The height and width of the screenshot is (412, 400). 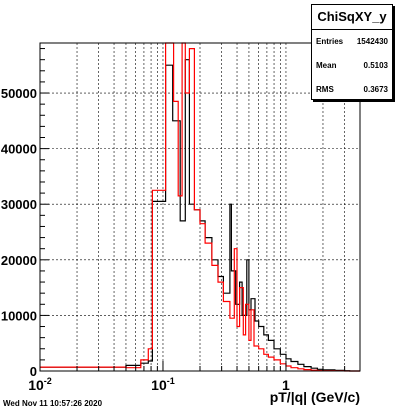 What do you see at coordinates (375, 89) in the screenshot?
I see `stats-value: 0.3673` at bounding box center [375, 89].